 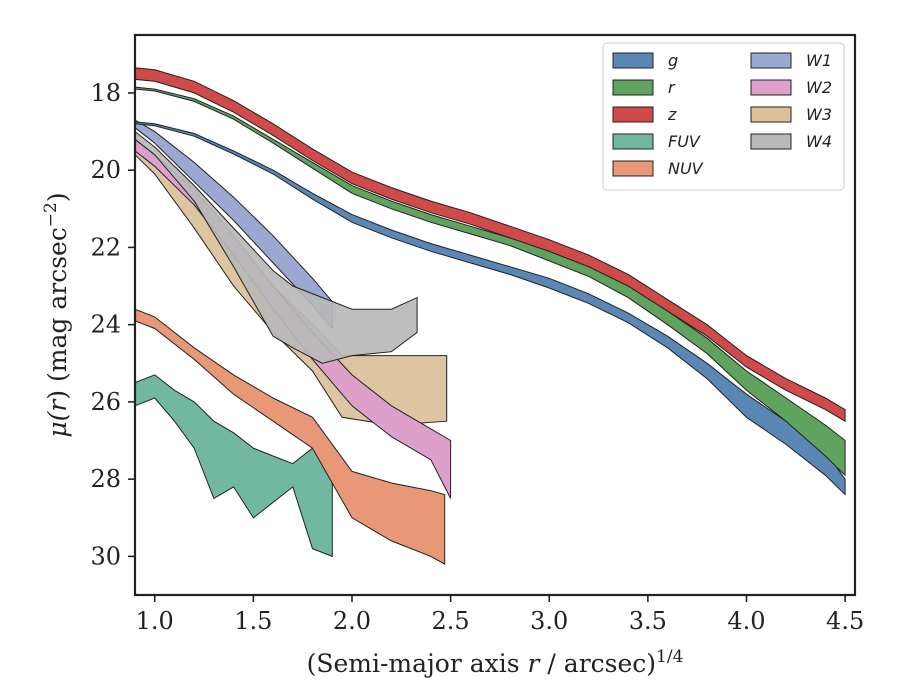 I want to click on legend-label-g: g, so click(x=673, y=60).